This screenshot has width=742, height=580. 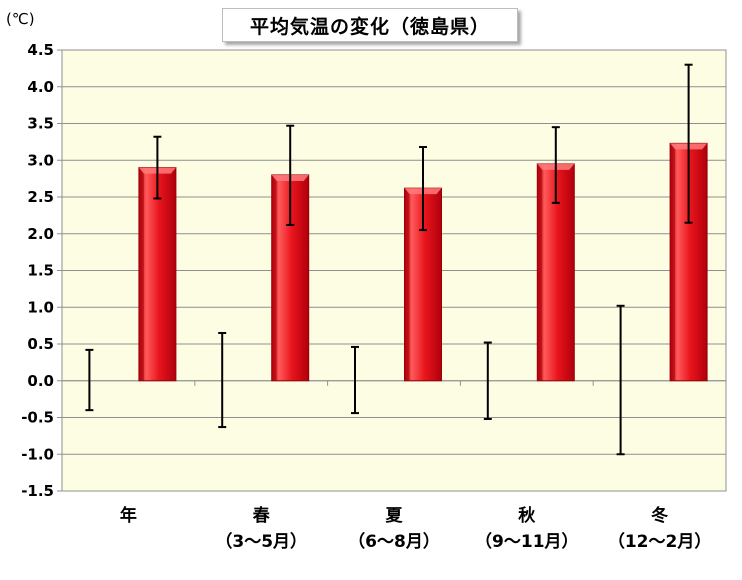 What do you see at coordinates (40, 87) in the screenshot?
I see `y-tick-label: 4.0` at bounding box center [40, 87].